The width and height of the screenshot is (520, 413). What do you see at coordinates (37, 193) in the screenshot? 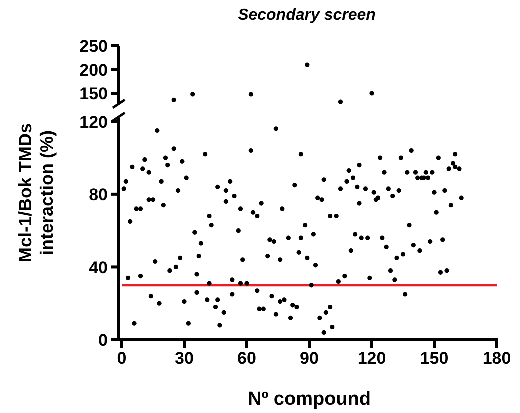
I see `y-axis-title: Mcl-1/Bok TMDs interaction (%)` at bounding box center [37, 193].